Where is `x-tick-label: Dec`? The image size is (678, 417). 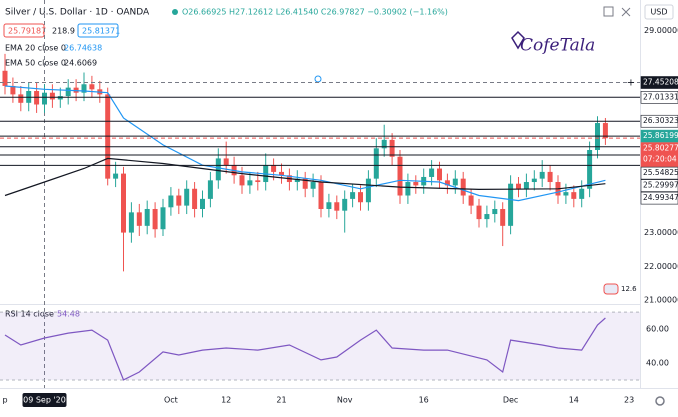 x-tick-label: Dec is located at coordinates (510, 400).